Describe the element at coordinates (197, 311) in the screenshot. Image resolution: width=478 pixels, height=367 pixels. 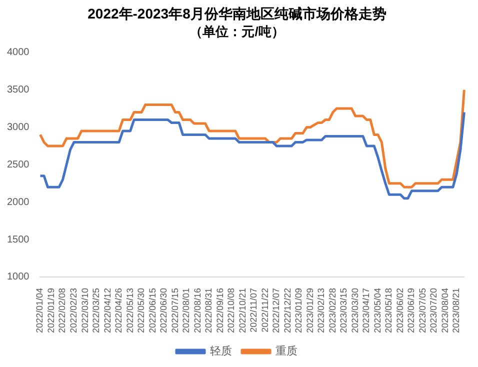
I see `x-tick-label: 2022/08/16` at that location.